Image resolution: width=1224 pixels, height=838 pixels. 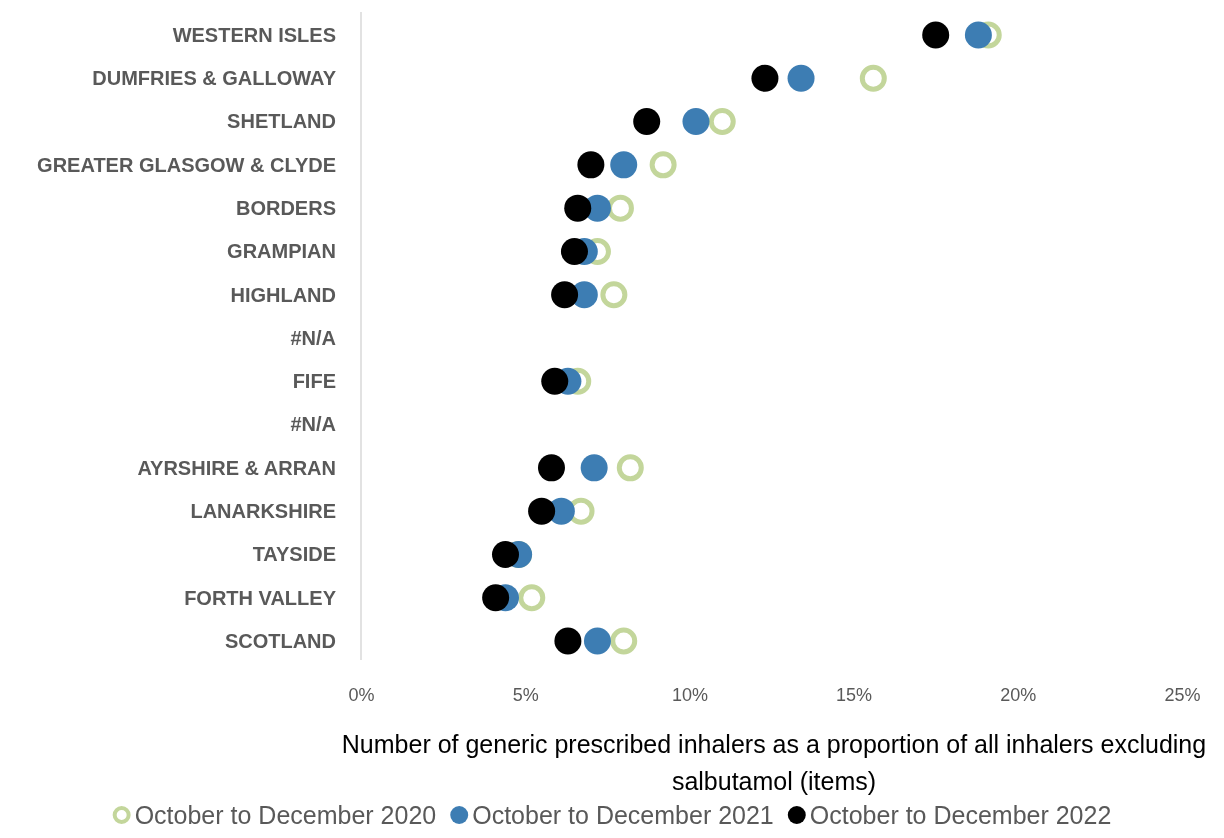 What do you see at coordinates (214, 78) in the screenshot?
I see `y-tick-label: DUMFRIES & GALLOWAY` at bounding box center [214, 78].